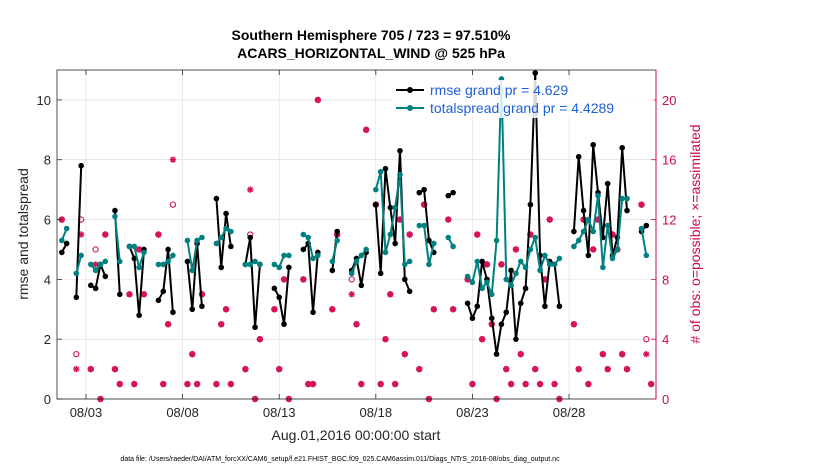 This screenshot has width=830, height=470. What do you see at coordinates (351, 279) in the screenshot?
I see `obs-possible-point` at bounding box center [351, 279].